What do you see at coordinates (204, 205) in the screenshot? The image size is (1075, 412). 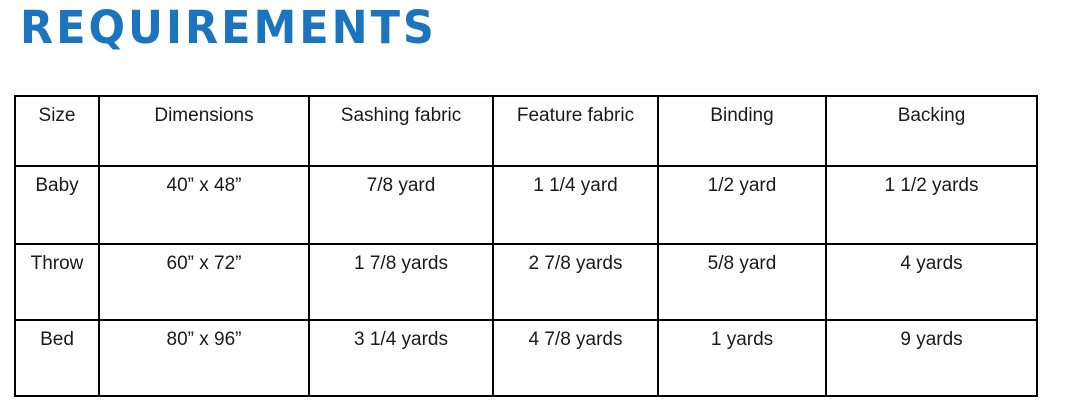 I see `cell-baby-dimensions: 40” x 48”` at bounding box center [204, 205].